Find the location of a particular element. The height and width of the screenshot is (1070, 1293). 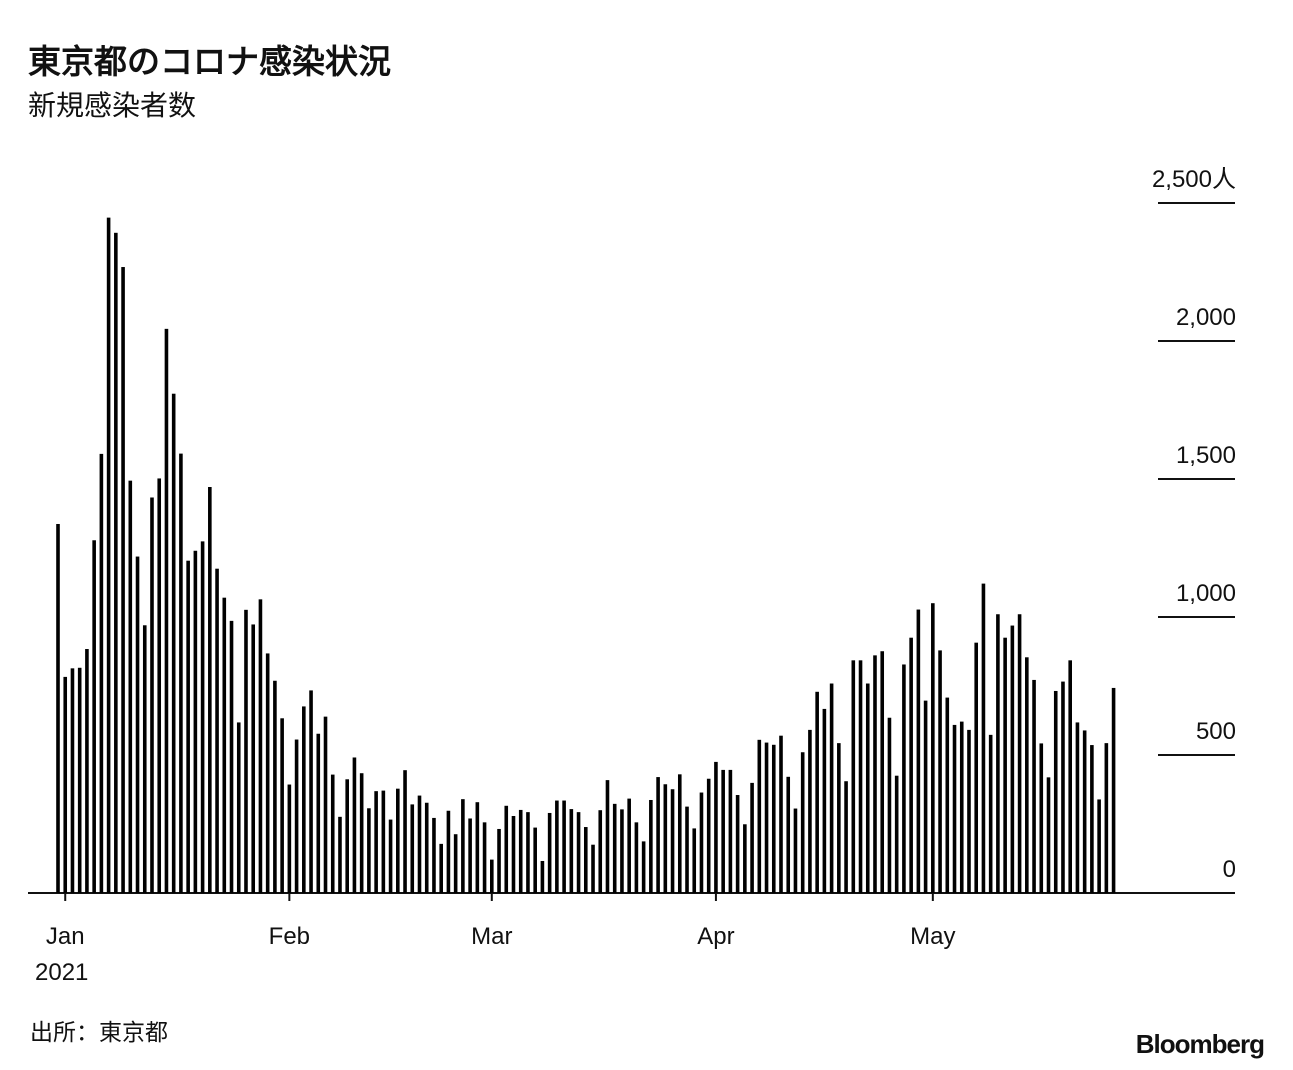

year-label: 2021 is located at coordinates (61, 972).